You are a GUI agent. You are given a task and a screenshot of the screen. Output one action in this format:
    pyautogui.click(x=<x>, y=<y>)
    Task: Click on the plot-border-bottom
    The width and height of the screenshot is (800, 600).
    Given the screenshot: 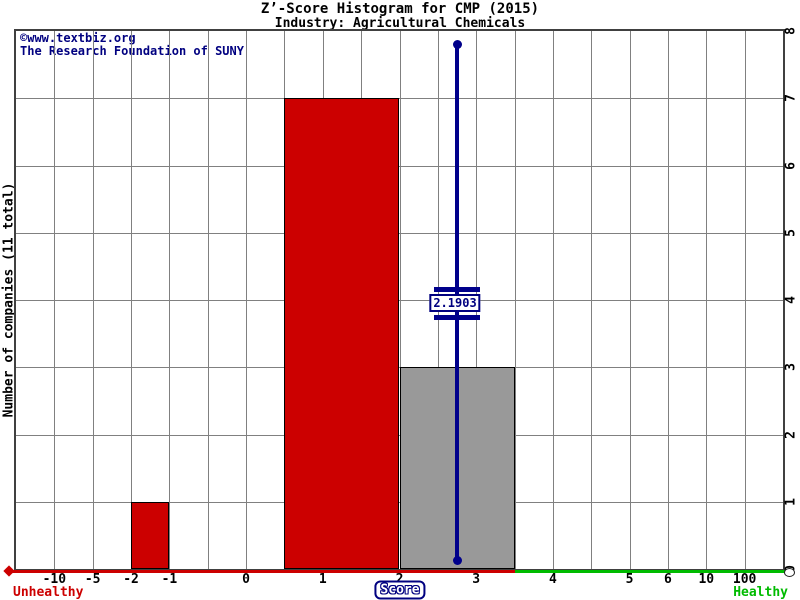 What is the action you would take?
    pyautogui.click(x=399, y=569)
    